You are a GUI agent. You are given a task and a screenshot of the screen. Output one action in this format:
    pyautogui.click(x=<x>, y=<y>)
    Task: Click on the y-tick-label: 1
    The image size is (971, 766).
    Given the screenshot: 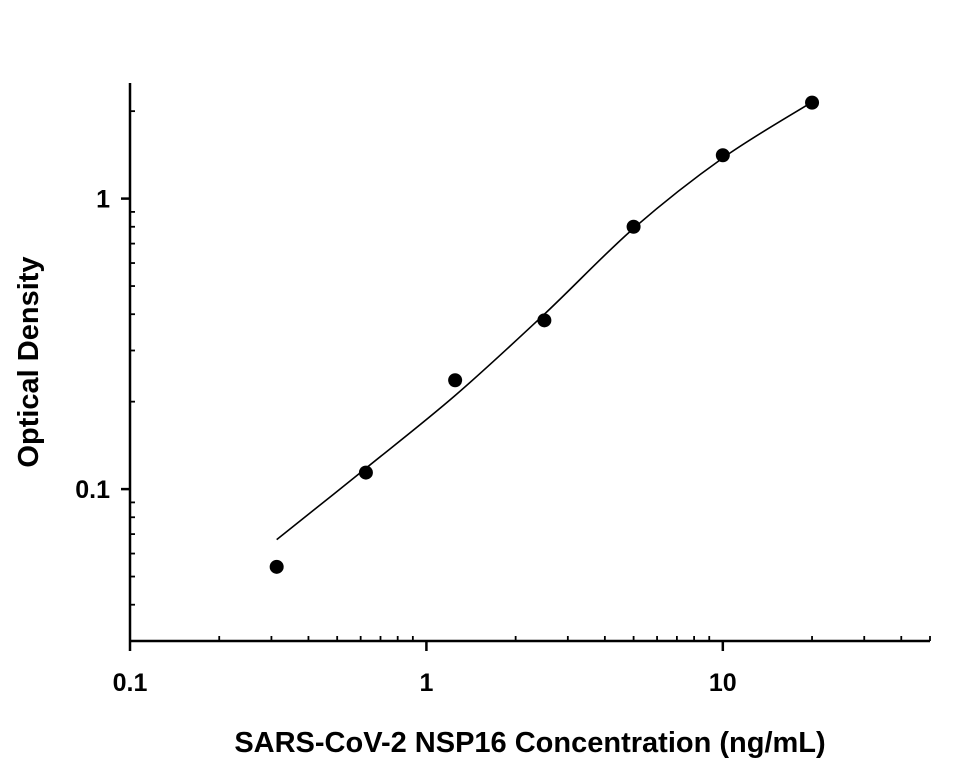 What is the action you would take?
    pyautogui.click(x=103, y=200)
    